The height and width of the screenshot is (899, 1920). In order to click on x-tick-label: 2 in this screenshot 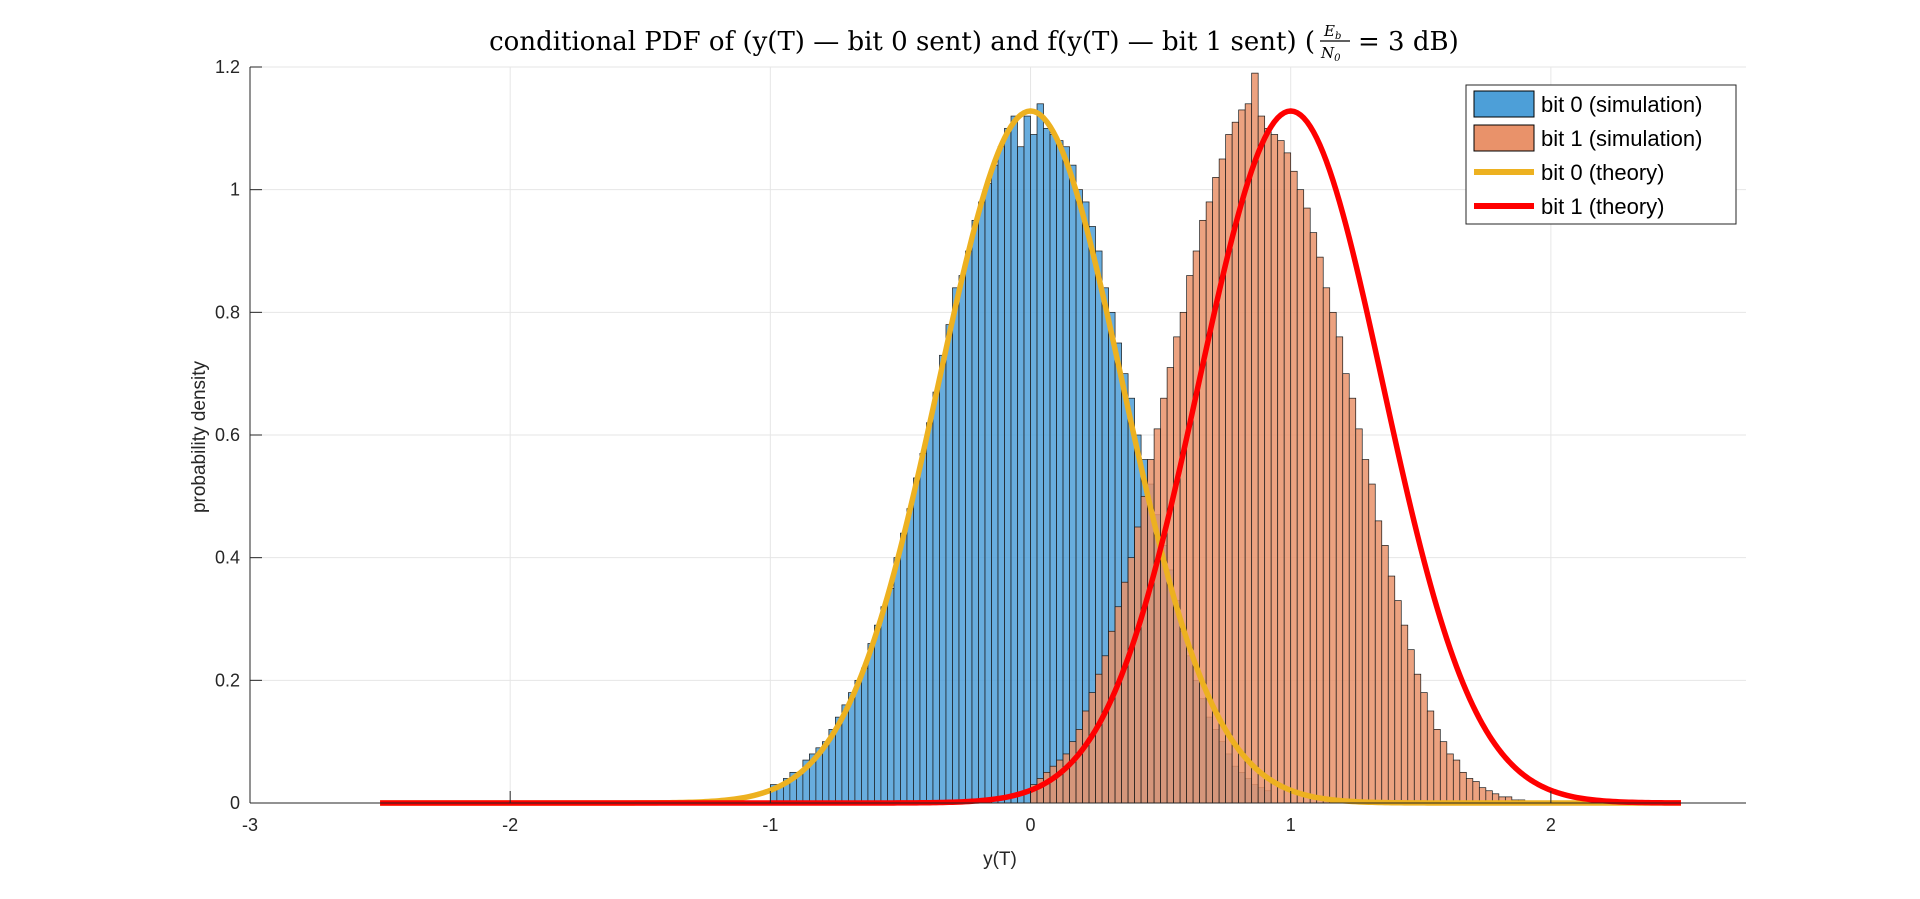, I will do `click(1551, 825)`.